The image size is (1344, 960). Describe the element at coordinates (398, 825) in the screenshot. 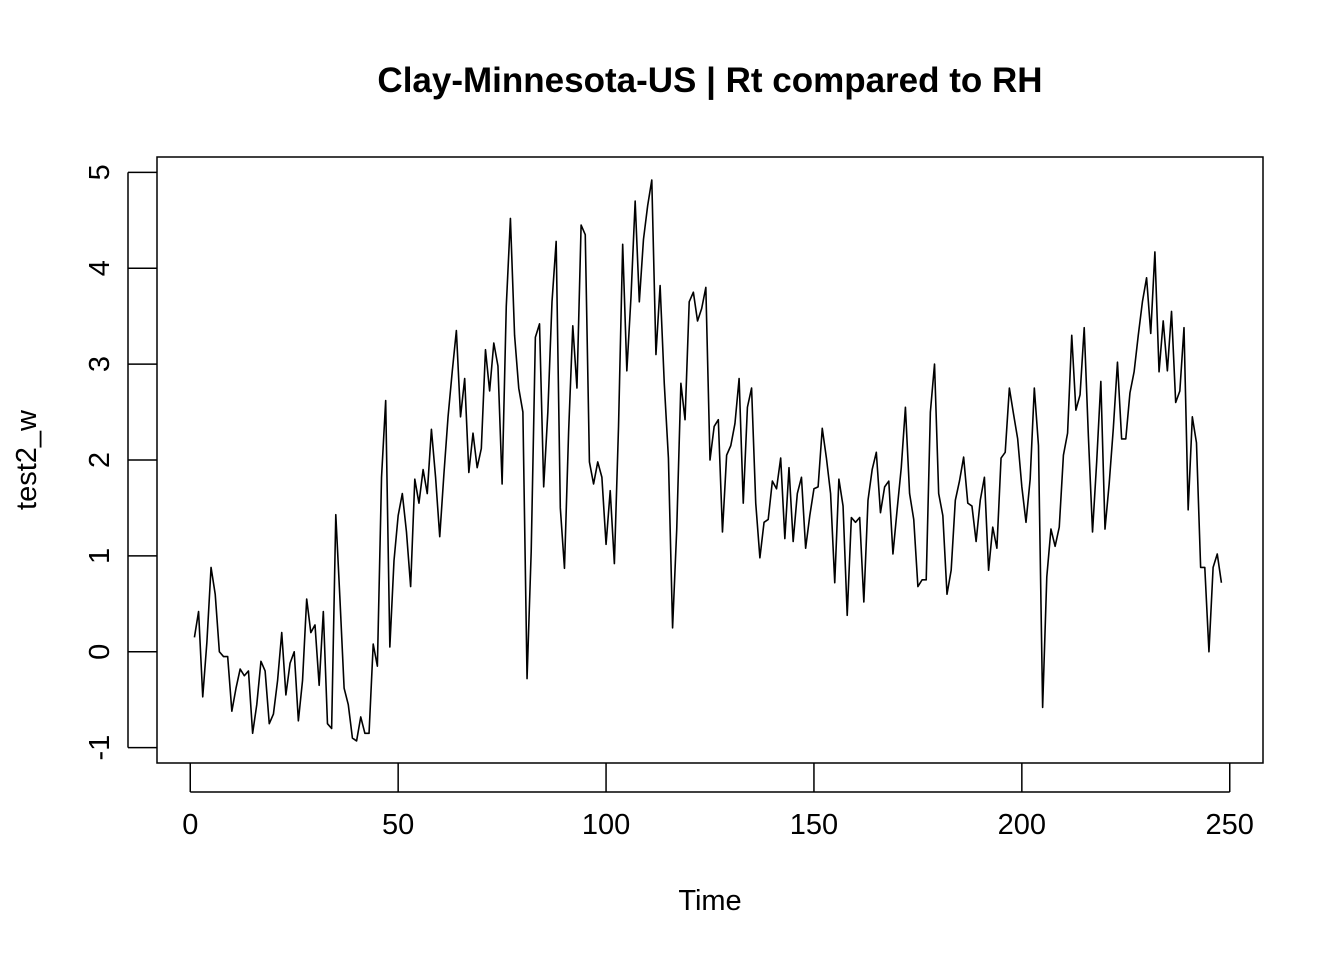

I see `x-tick-label: 50` at that location.